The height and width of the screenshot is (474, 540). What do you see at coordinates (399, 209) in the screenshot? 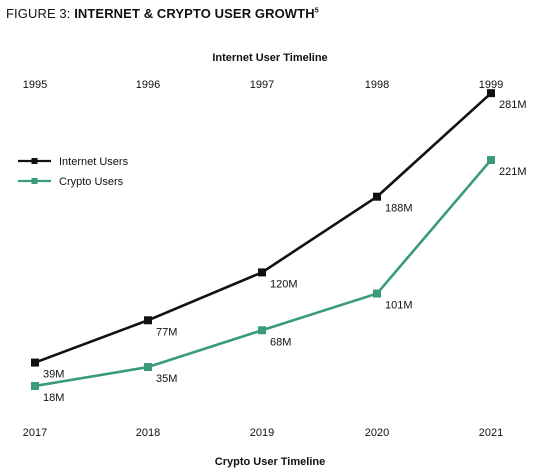
I see `data-label: 188M` at bounding box center [399, 209].